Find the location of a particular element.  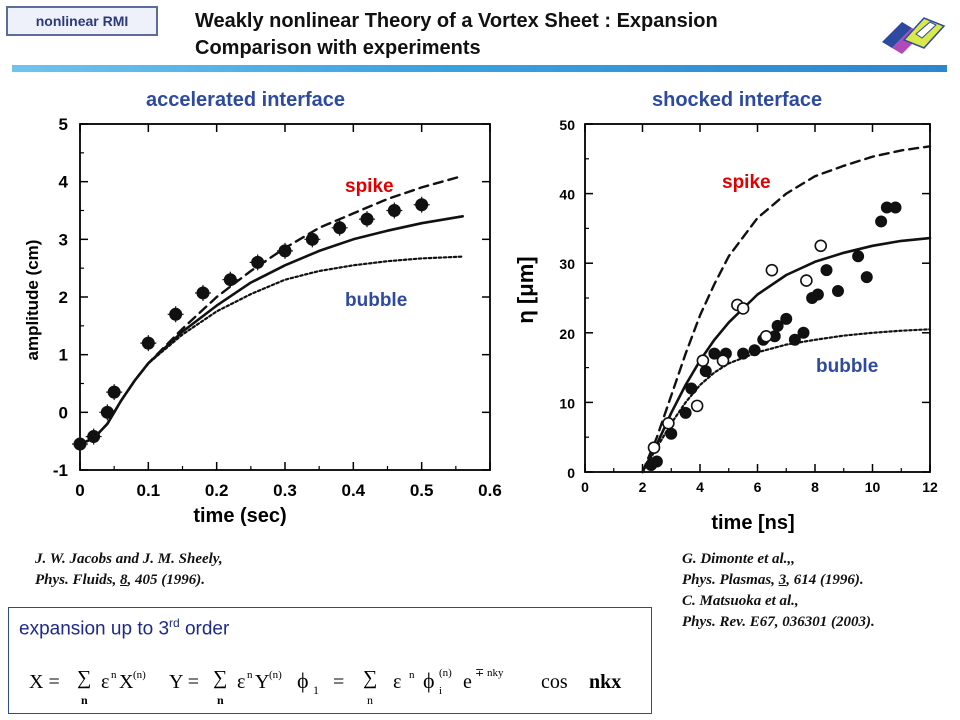

y-tick-label: 5 is located at coordinates (63, 124).